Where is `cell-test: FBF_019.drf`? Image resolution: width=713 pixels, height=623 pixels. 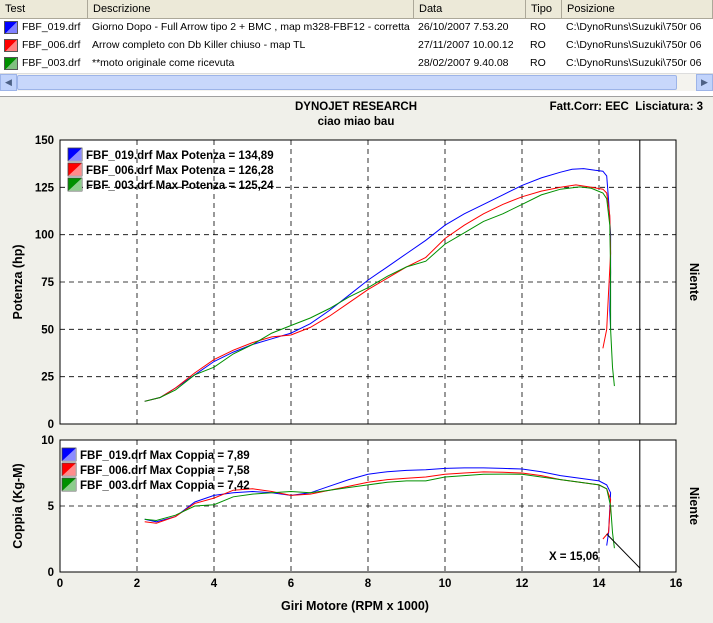 cell-test: FBF_019.drf is located at coordinates (51, 27).